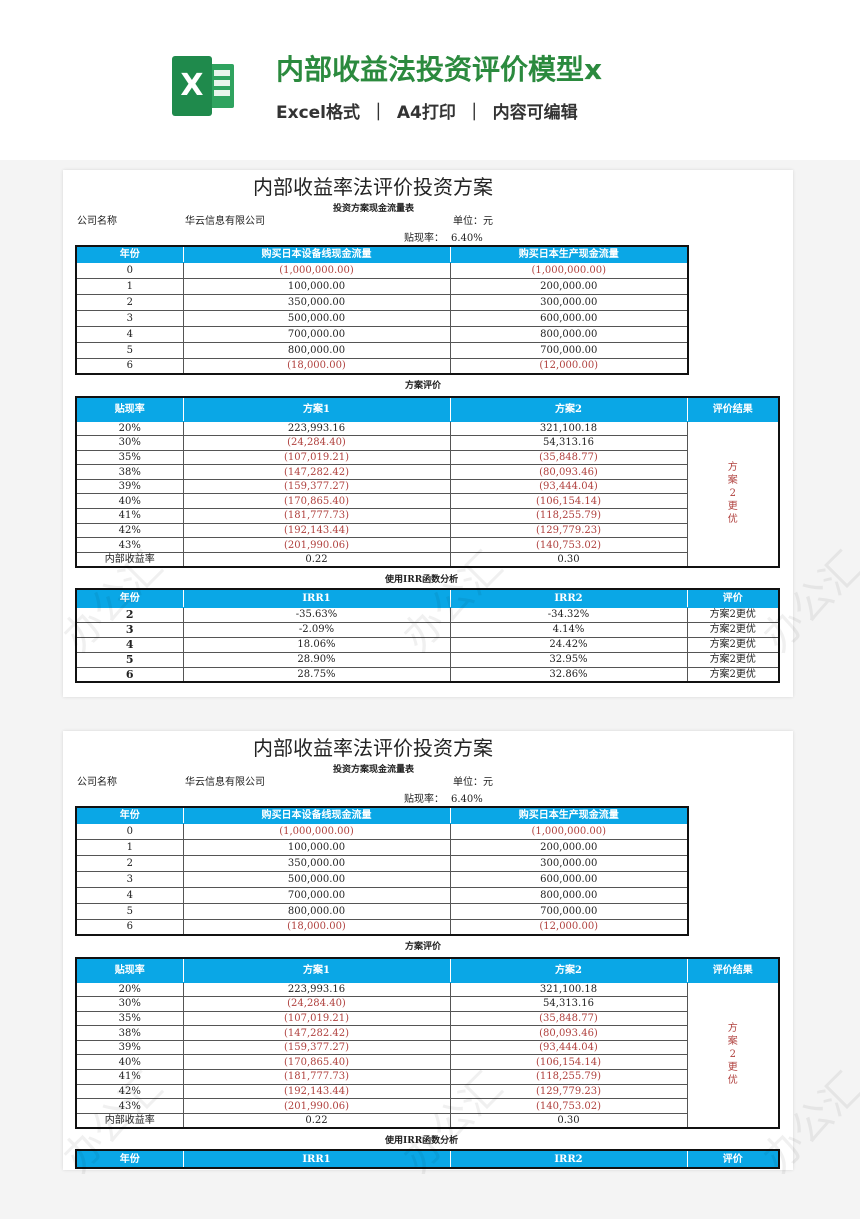 Image resolution: width=860 pixels, height=1219 pixels. What do you see at coordinates (427, 1120) in the screenshot?
I see `table-row: 内部收益率 0.22 0.30` at bounding box center [427, 1120].